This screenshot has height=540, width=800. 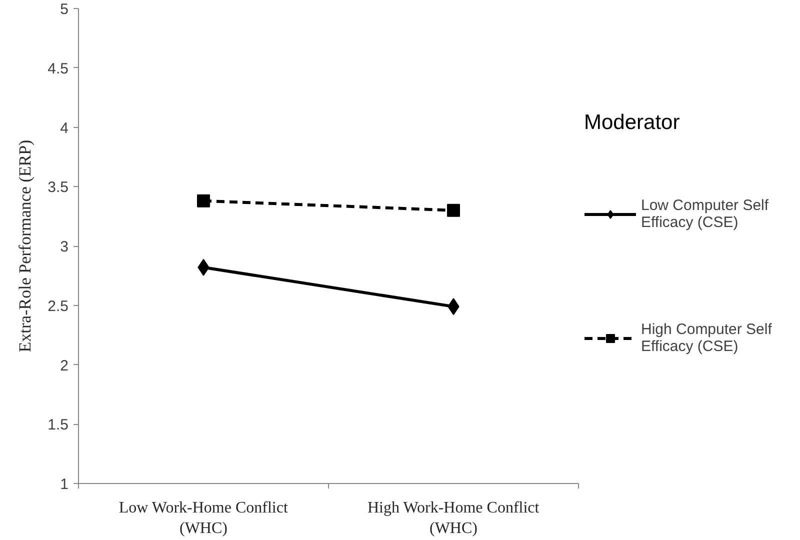 I want to click on legend-title: Moderator, so click(x=632, y=122).